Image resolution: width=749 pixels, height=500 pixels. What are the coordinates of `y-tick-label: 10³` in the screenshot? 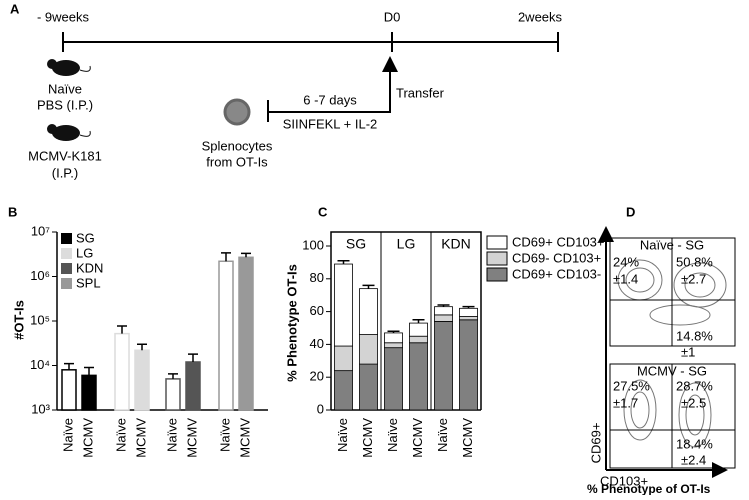 It's located at (40, 408).